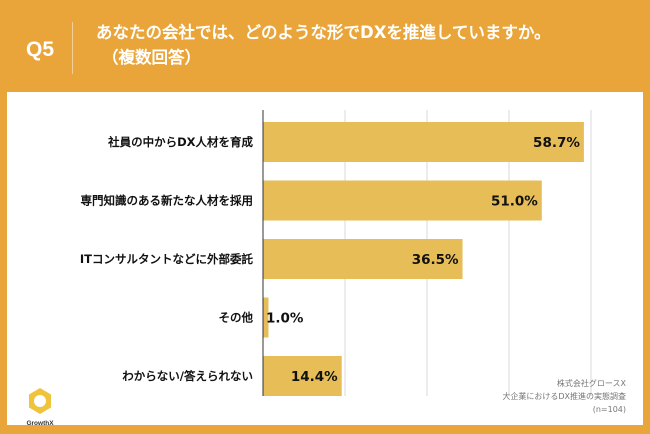  I want to click on title-line-1: あなたの会社では、どのような形でDXを推進していますか。, so click(323, 32).